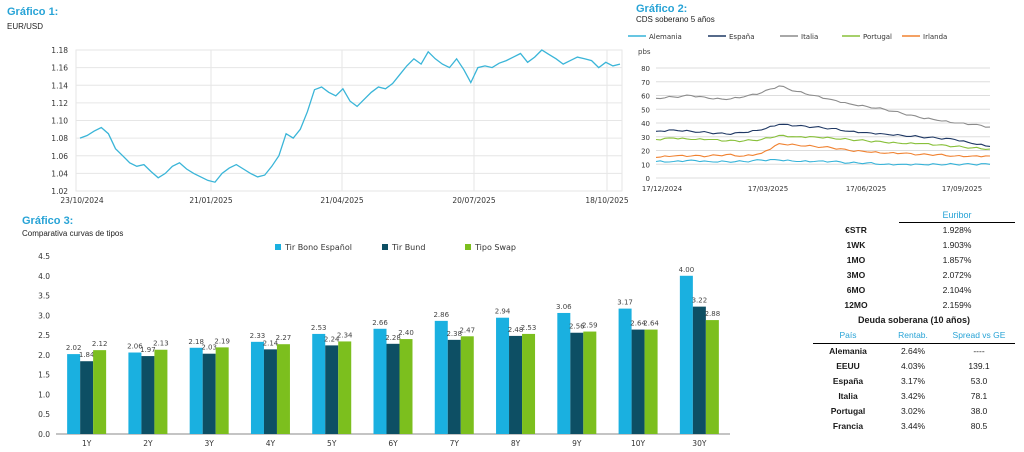  What do you see at coordinates (957, 260) in the screenshot?
I see `euribor-value: 1.857%` at bounding box center [957, 260].